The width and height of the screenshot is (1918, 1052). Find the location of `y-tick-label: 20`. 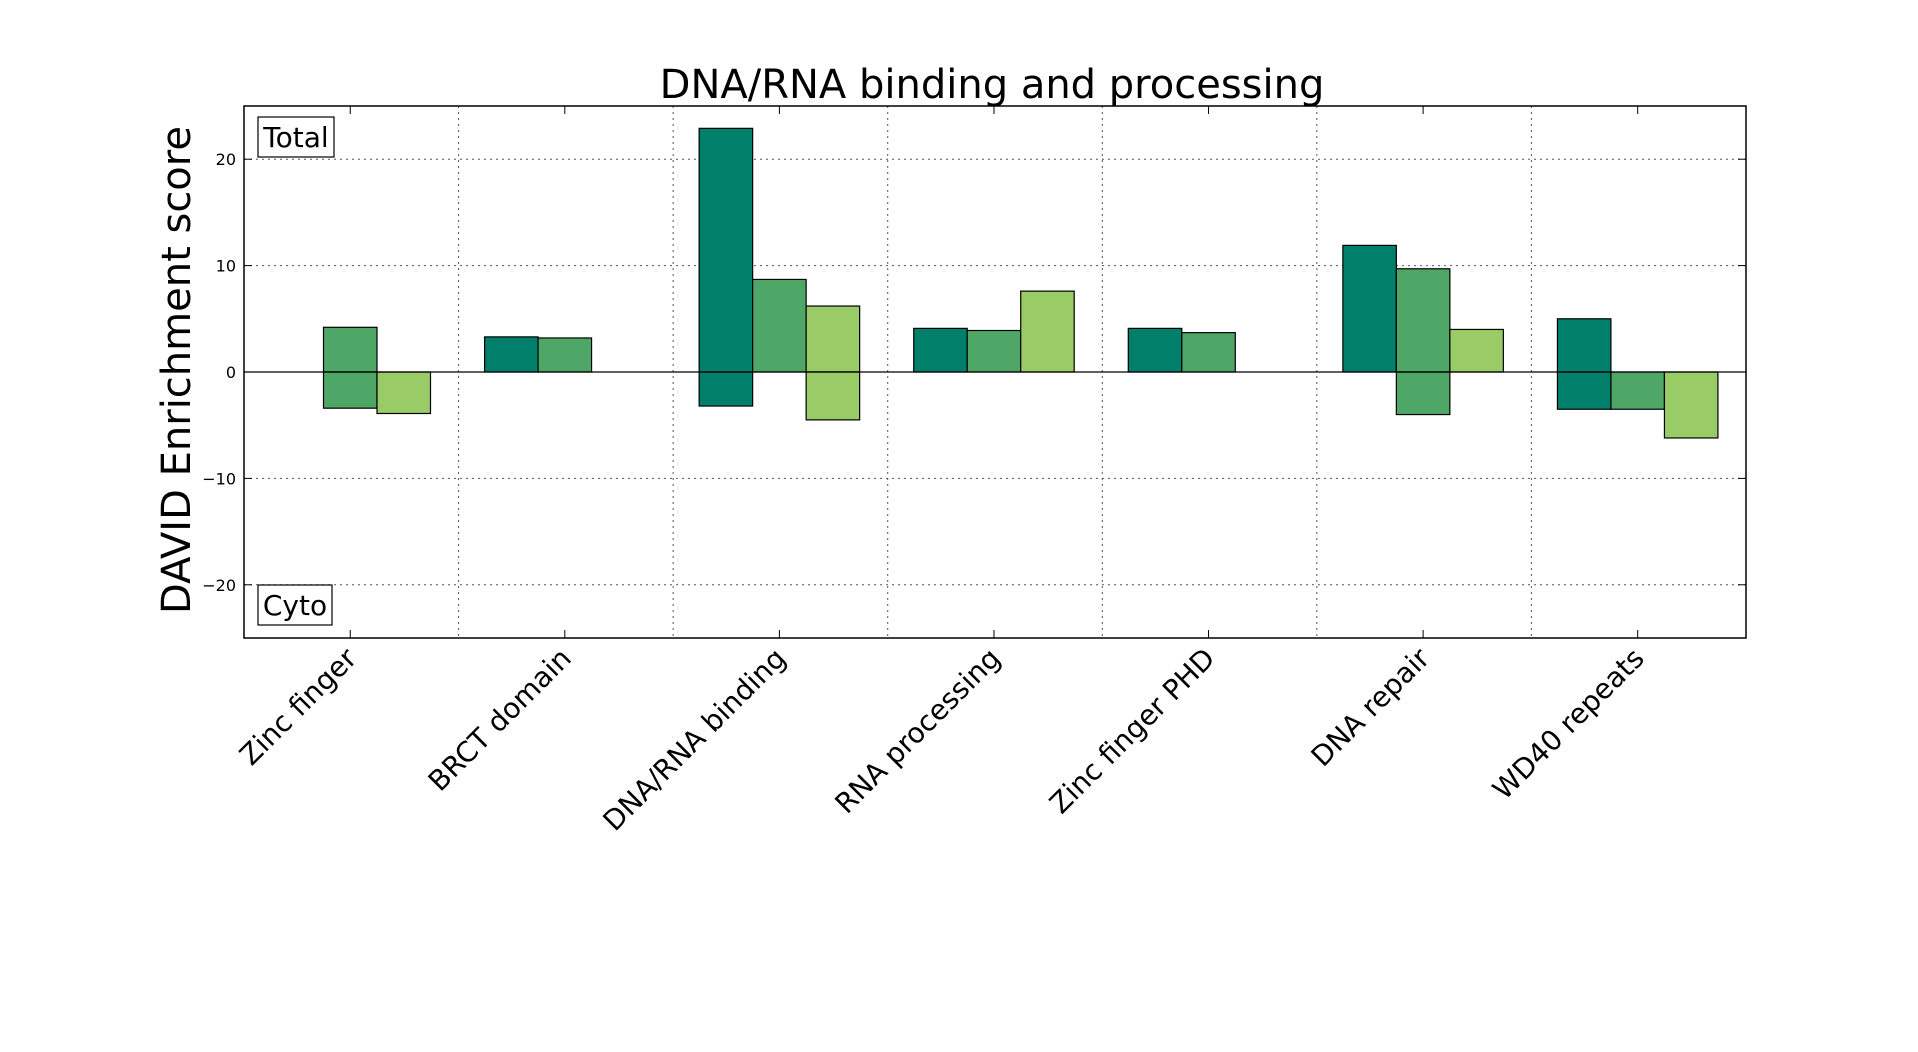

y-tick-label: 20 is located at coordinates (226, 159).